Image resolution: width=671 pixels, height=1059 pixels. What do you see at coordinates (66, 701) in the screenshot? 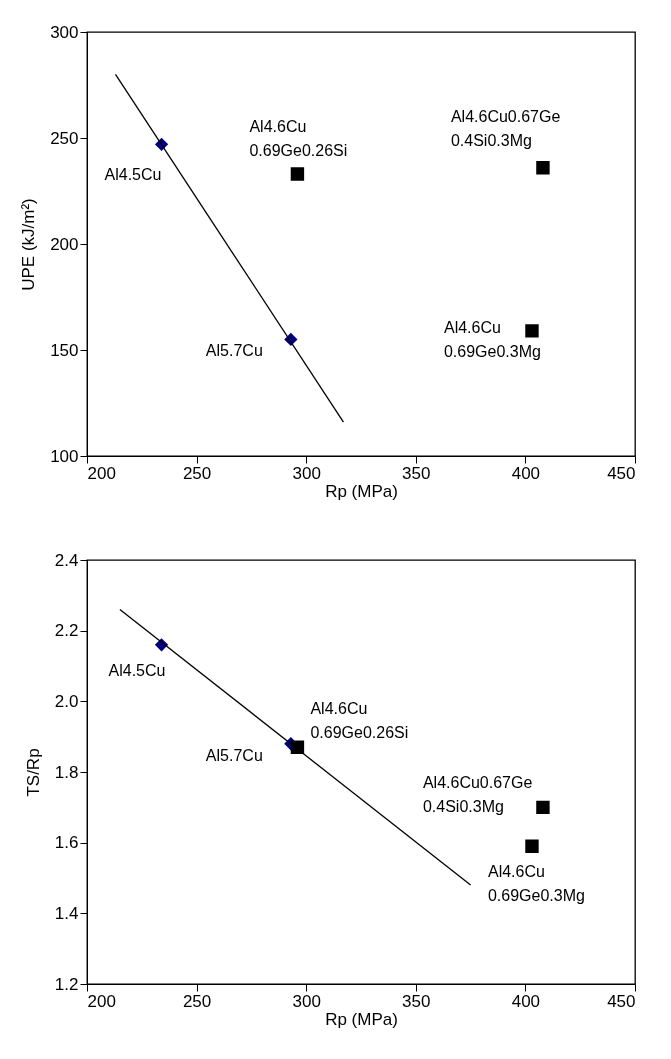
I see `y-tick-label: 2.0` at bounding box center [66, 701].